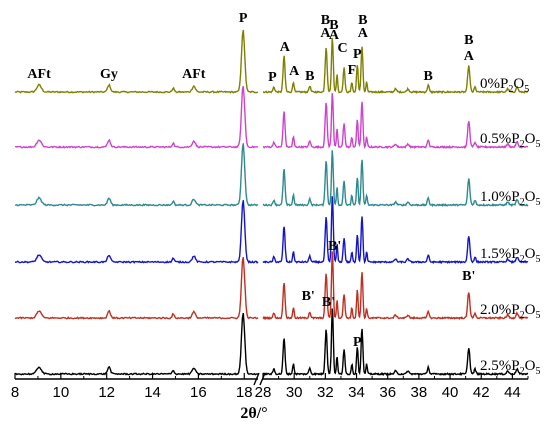 This screenshot has width=550, height=437. Describe the element at coordinates (450, 392) in the screenshot. I see `x-tick-label-40: 40` at that location.